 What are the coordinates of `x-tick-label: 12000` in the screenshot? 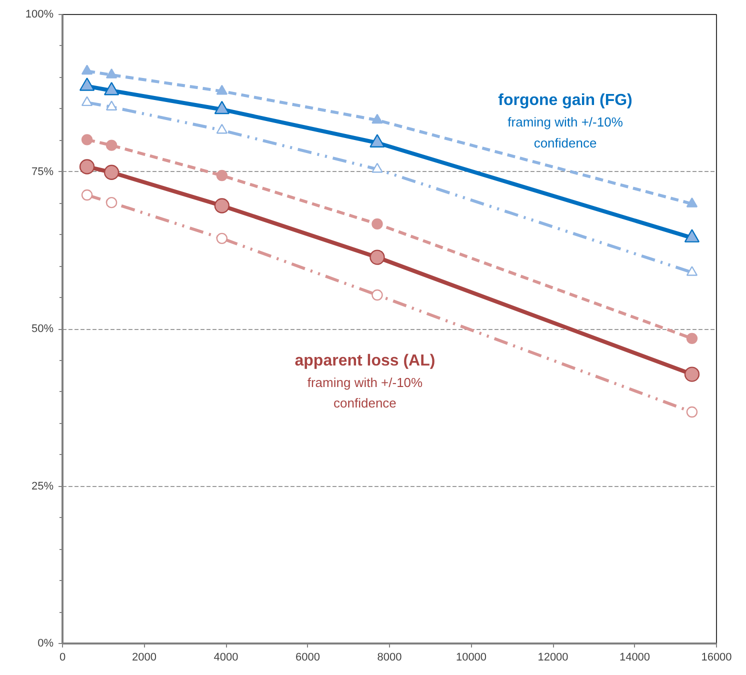 It's located at (553, 658).